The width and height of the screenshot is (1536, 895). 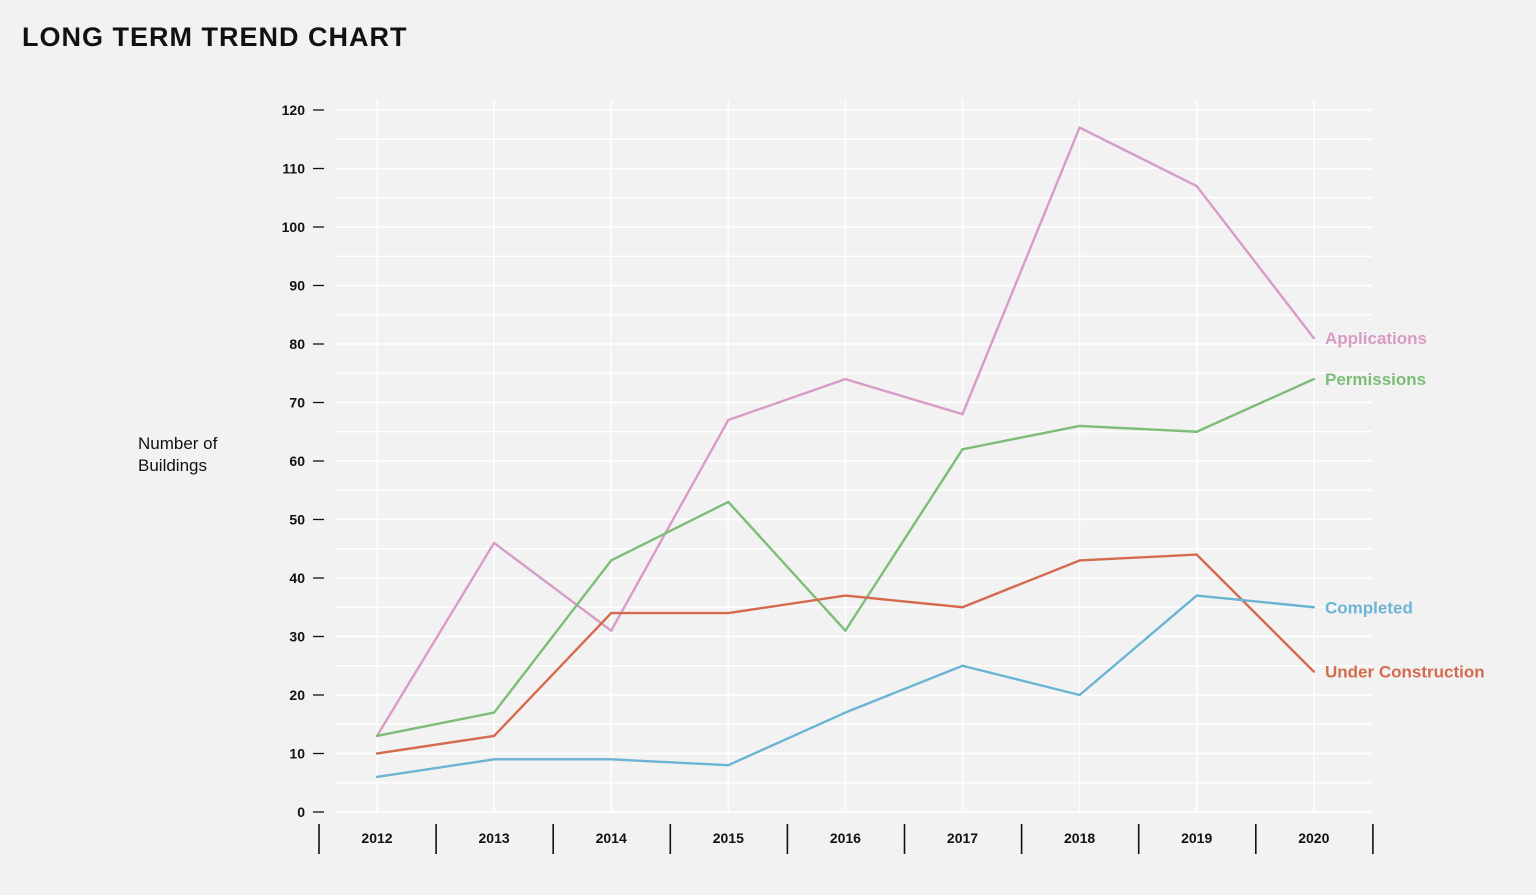 What do you see at coordinates (297, 637) in the screenshot?
I see `y-tick-label: 30` at bounding box center [297, 637].